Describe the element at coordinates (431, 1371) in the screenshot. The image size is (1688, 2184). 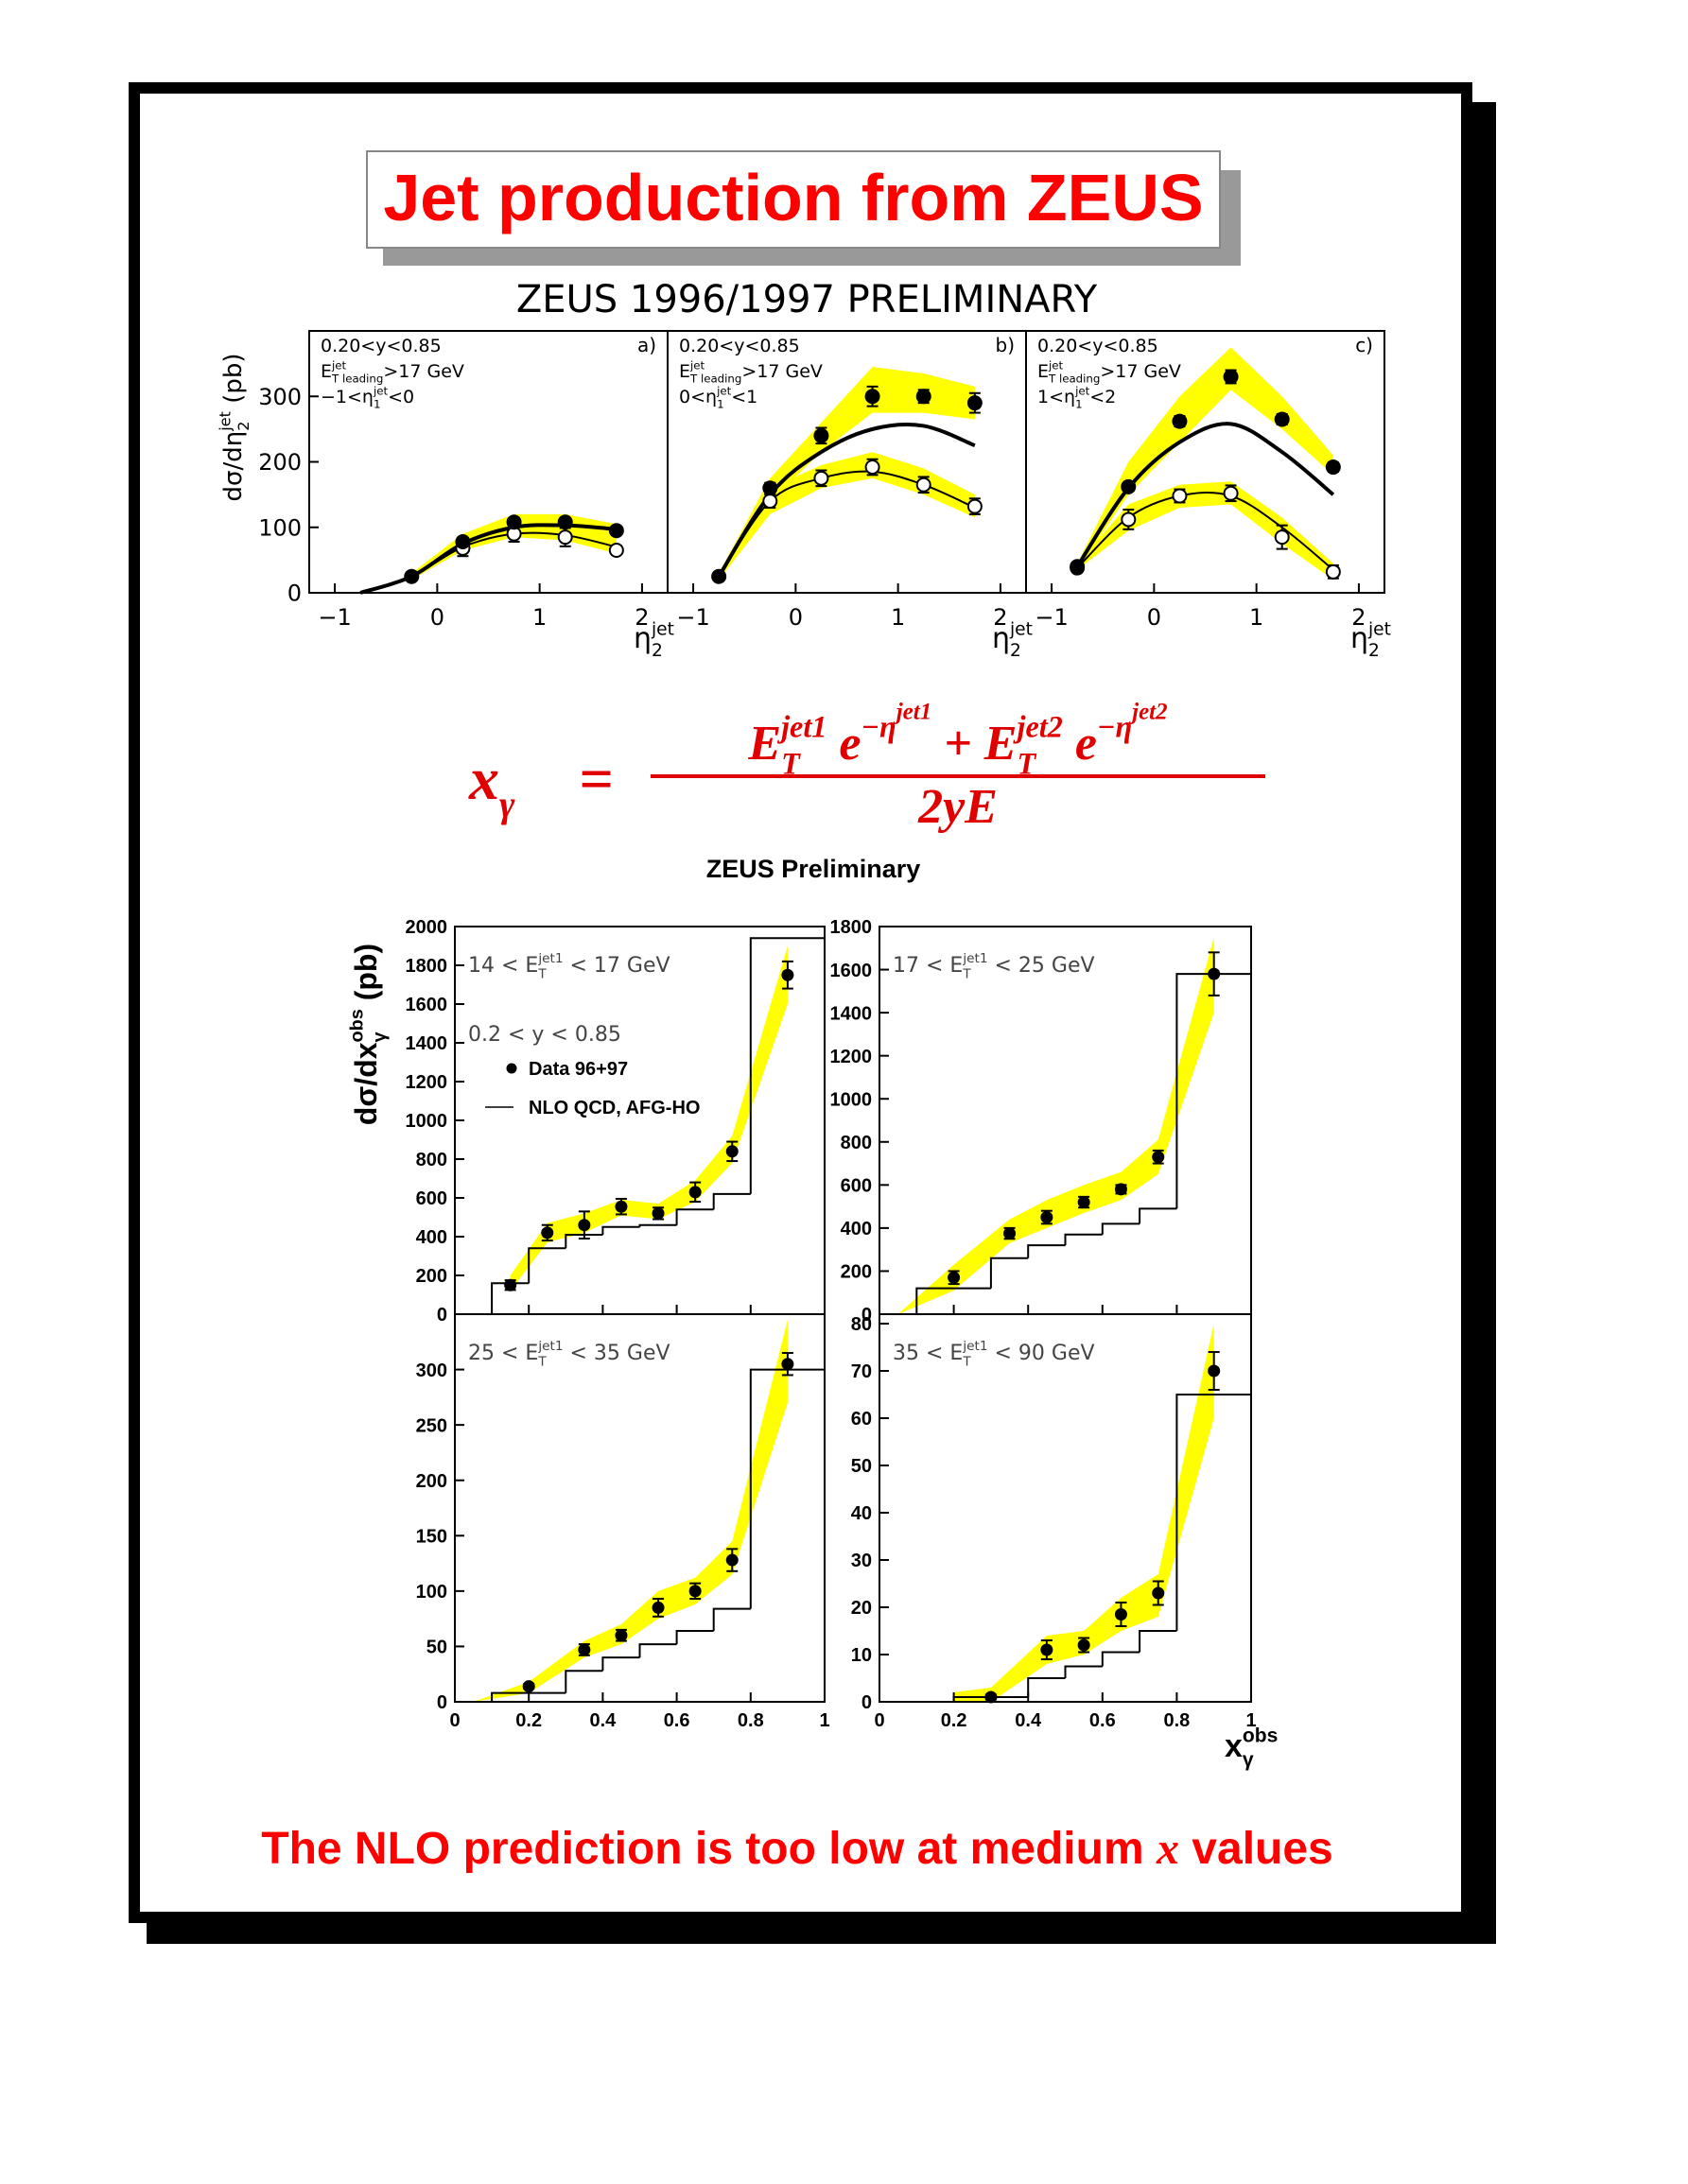
I see `y-tick-label: 300` at that location.